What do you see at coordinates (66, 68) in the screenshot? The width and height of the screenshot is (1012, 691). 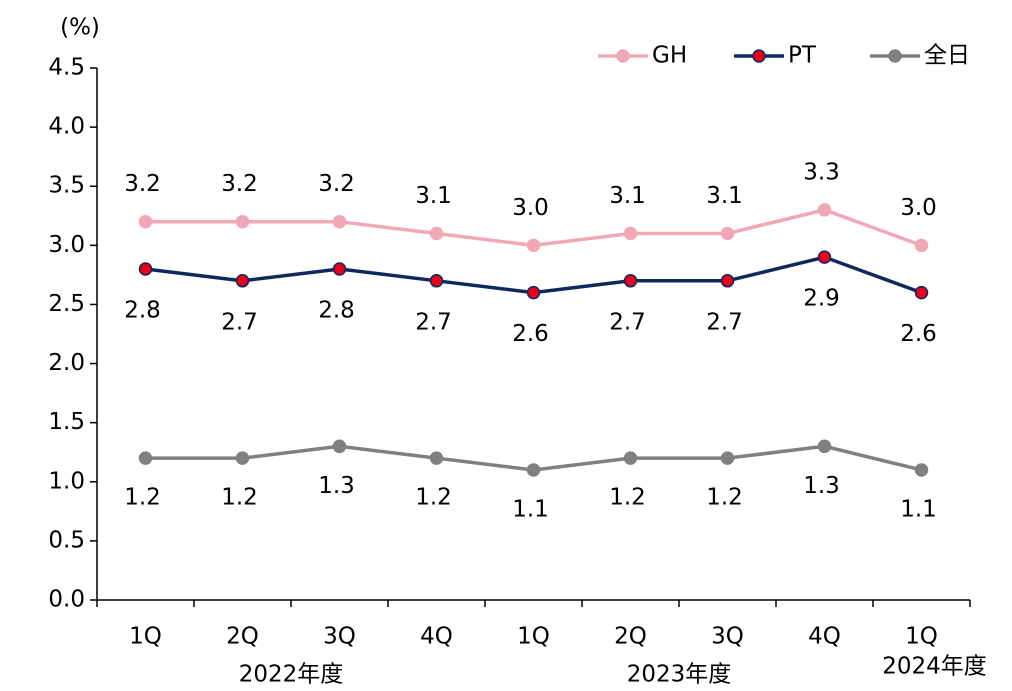 I see `y-tick-label: 4.5` at bounding box center [66, 68].